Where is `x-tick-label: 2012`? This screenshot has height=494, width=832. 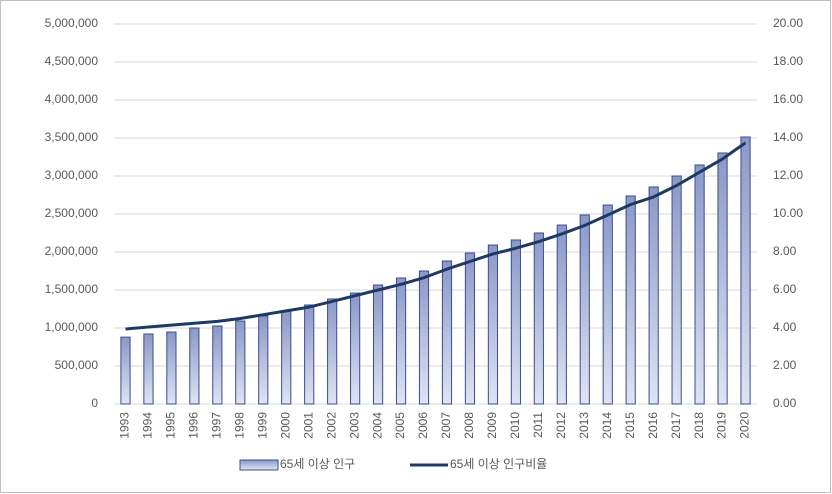 x-tick-label: 2012 is located at coordinates (561, 425).